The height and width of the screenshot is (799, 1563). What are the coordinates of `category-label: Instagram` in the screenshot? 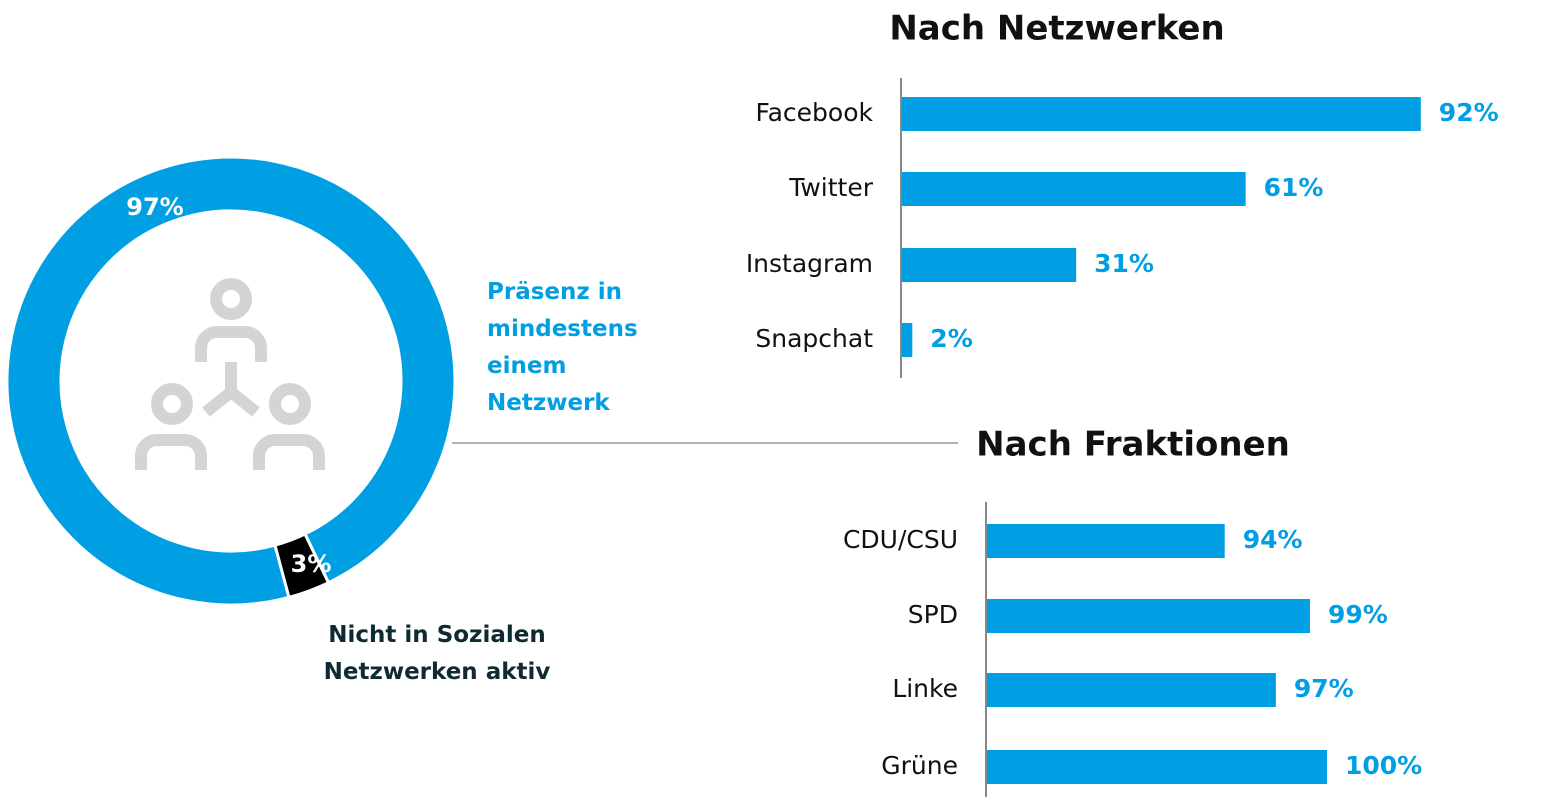 It's located at (809, 263).